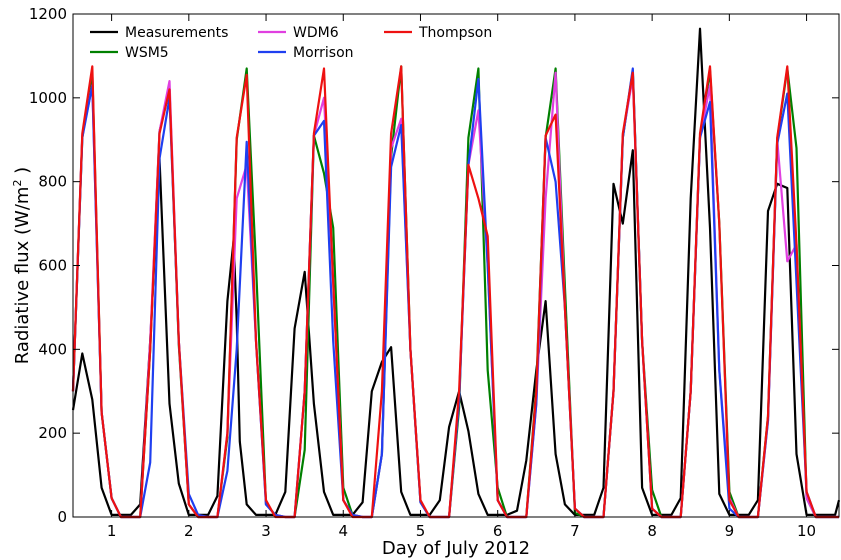 The height and width of the screenshot is (560, 841). What do you see at coordinates (421, 531) in the screenshot?
I see `x-tick-label: 5` at bounding box center [421, 531].